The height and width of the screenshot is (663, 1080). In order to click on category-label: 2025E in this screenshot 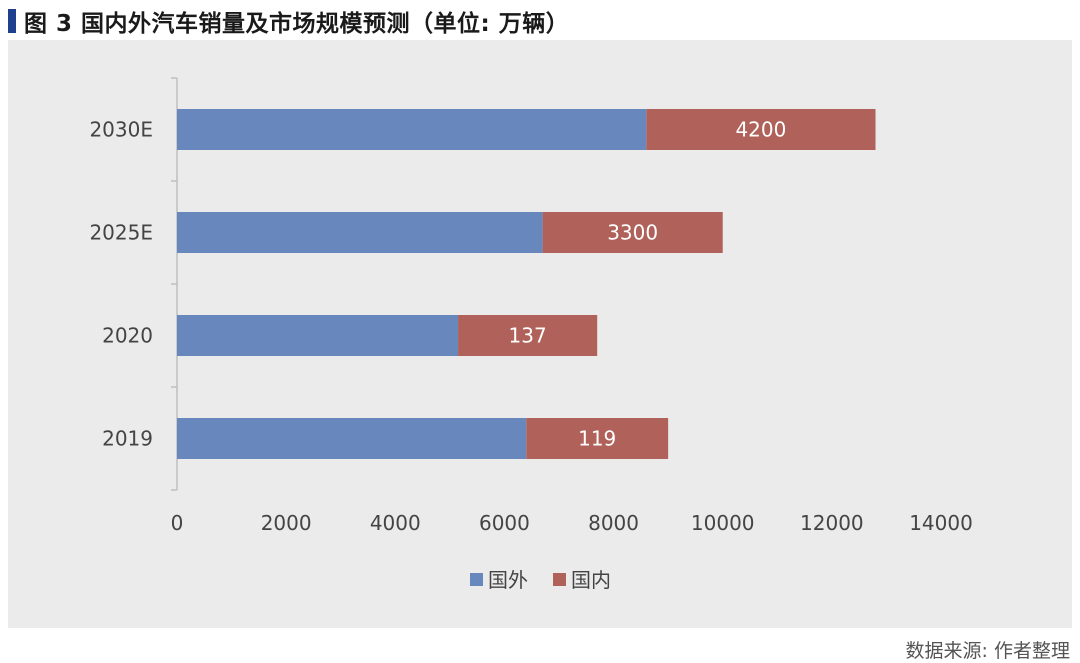, I will do `click(121, 233)`.